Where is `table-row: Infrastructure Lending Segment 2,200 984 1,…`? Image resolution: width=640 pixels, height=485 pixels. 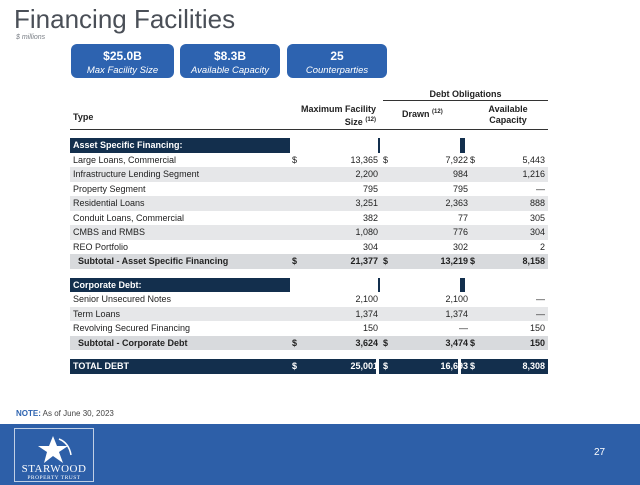 table-row: Infrastructure Lending Segment 2,200 984 1,… is located at coordinates (309, 174).